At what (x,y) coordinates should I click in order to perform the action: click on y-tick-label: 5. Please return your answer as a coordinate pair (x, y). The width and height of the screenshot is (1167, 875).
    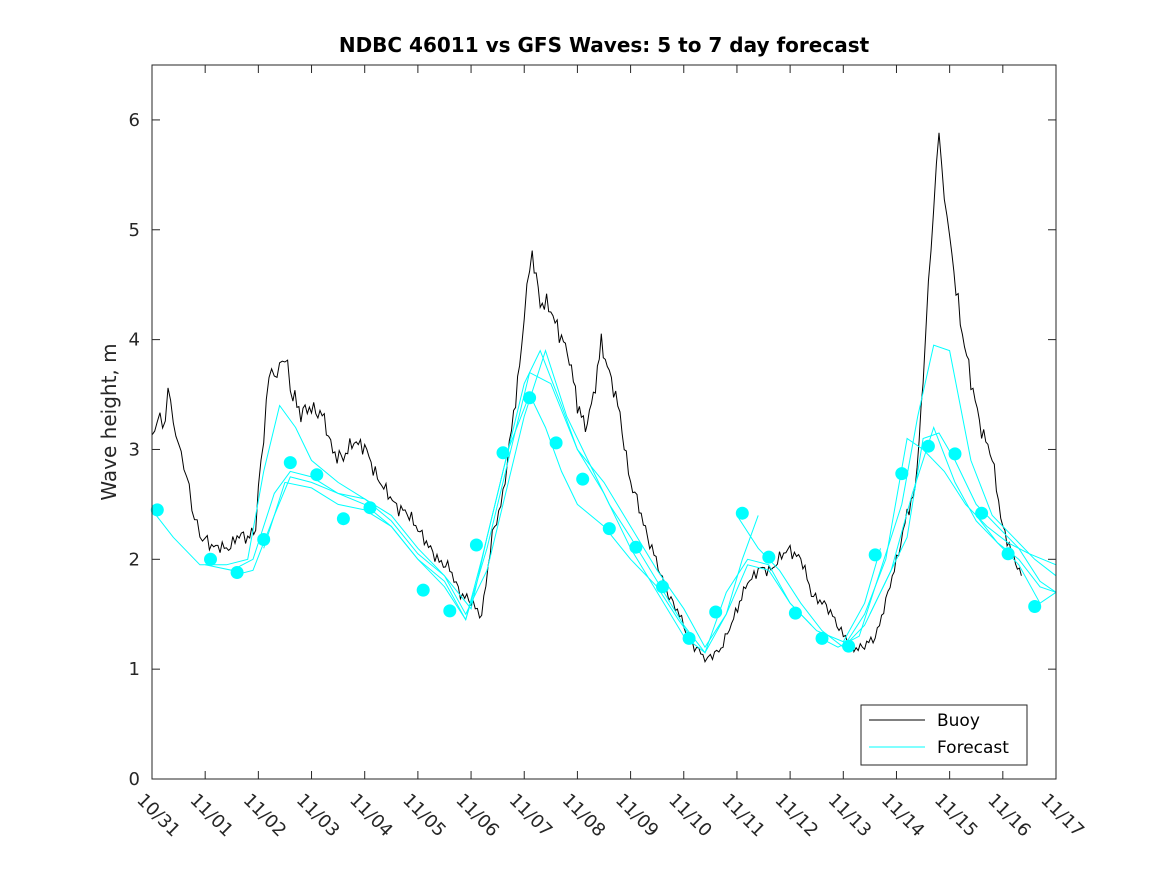
    Looking at the image, I should click on (134, 230).